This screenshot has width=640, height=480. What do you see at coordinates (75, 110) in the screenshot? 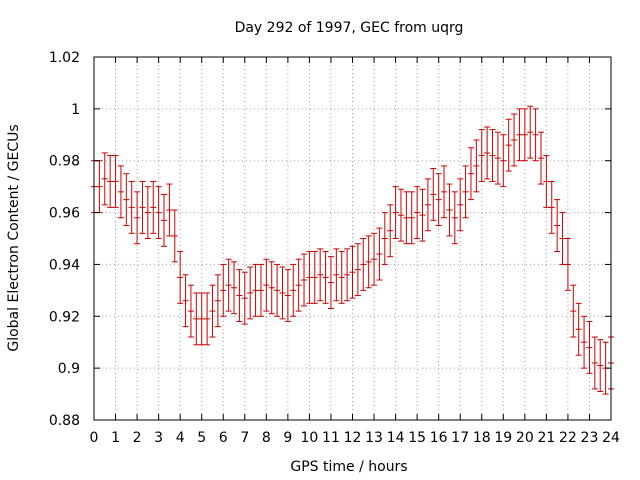
I see `y-tick-label: 1` at bounding box center [75, 110].